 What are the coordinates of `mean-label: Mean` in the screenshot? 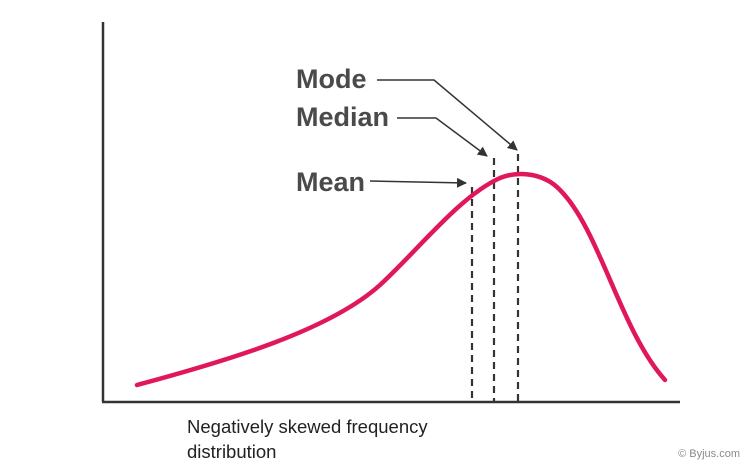 It's located at (330, 182).